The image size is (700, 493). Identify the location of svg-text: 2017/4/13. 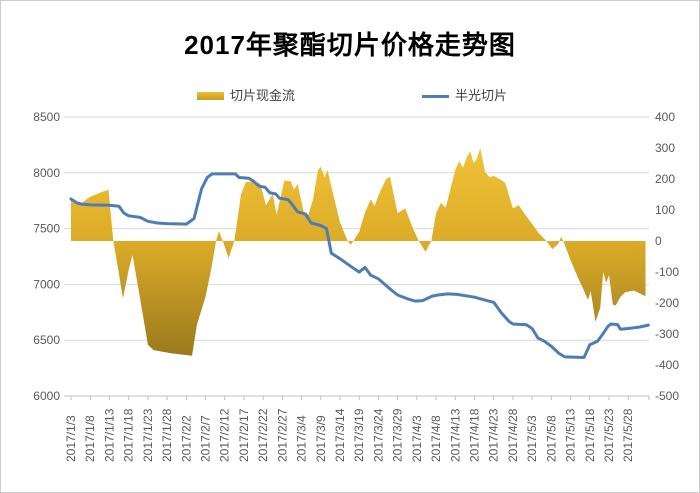
(455, 435).